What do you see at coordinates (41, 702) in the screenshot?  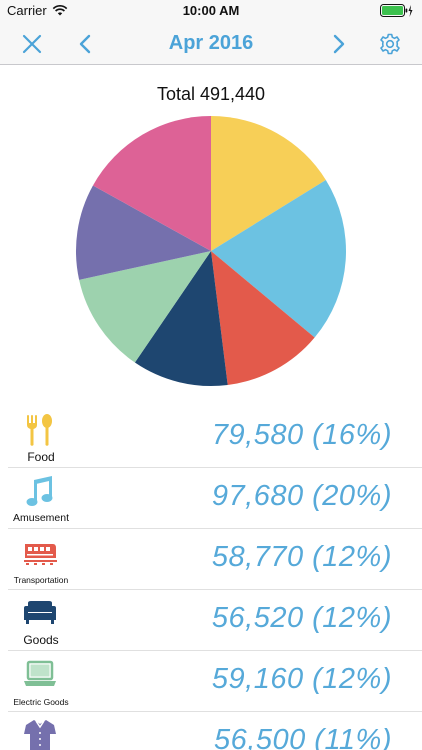 I see `category-label: Electric Goods` at bounding box center [41, 702].